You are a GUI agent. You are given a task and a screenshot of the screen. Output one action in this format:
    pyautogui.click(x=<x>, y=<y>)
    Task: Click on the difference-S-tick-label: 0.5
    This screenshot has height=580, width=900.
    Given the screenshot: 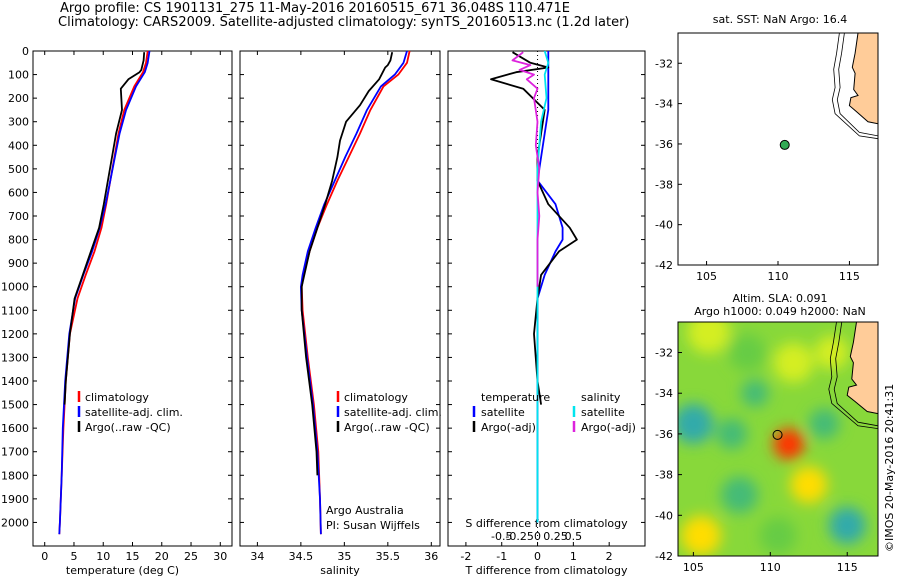 What is the action you would take?
    pyautogui.click(x=574, y=536)
    